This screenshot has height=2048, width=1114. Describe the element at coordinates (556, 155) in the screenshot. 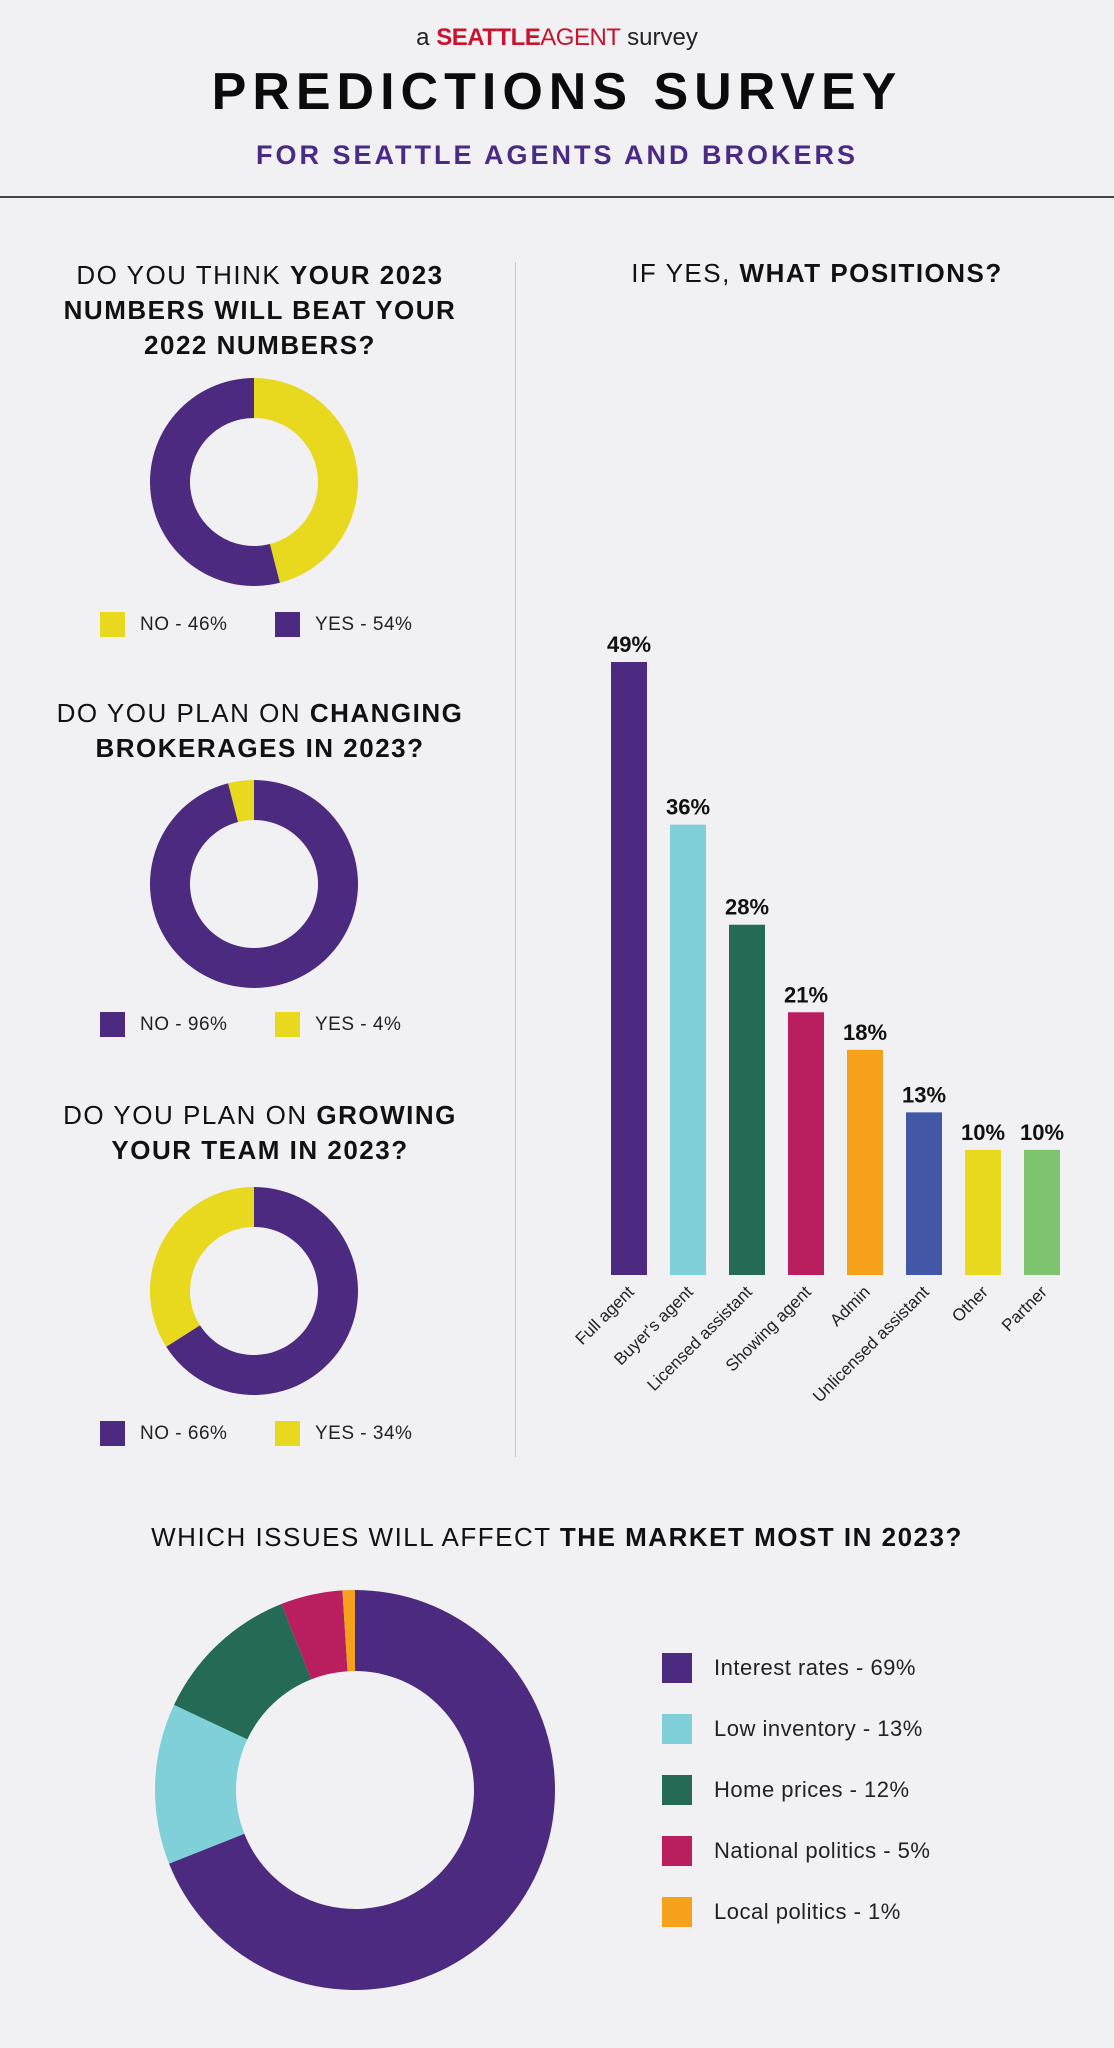

I see `page-subtitle: FOR SEATTLE AGENTS AND BROKERS` at that location.